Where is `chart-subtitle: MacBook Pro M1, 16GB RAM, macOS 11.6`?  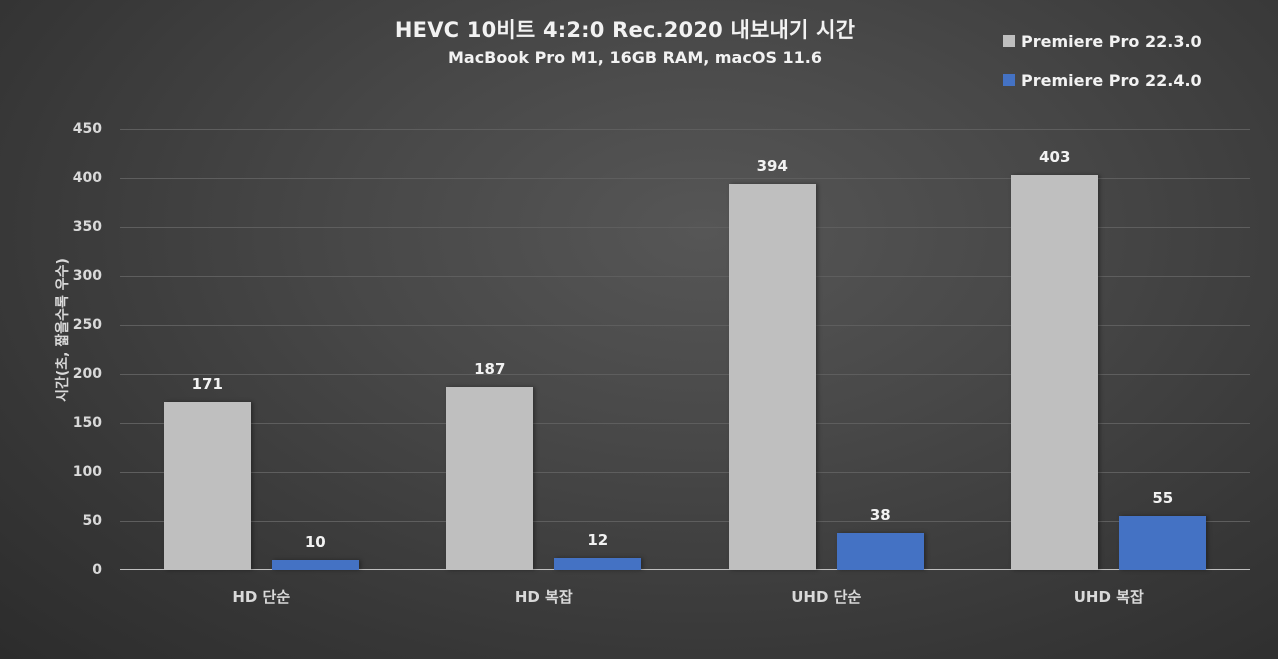
chart-subtitle: MacBook Pro M1, 16GB RAM, macOS 11.6 is located at coordinates (635, 57).